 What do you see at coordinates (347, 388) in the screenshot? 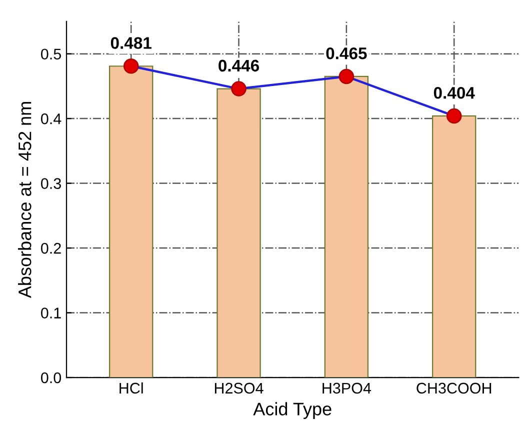
I see `x-tick-label: H3PO4` at bounding box center [347, 388].